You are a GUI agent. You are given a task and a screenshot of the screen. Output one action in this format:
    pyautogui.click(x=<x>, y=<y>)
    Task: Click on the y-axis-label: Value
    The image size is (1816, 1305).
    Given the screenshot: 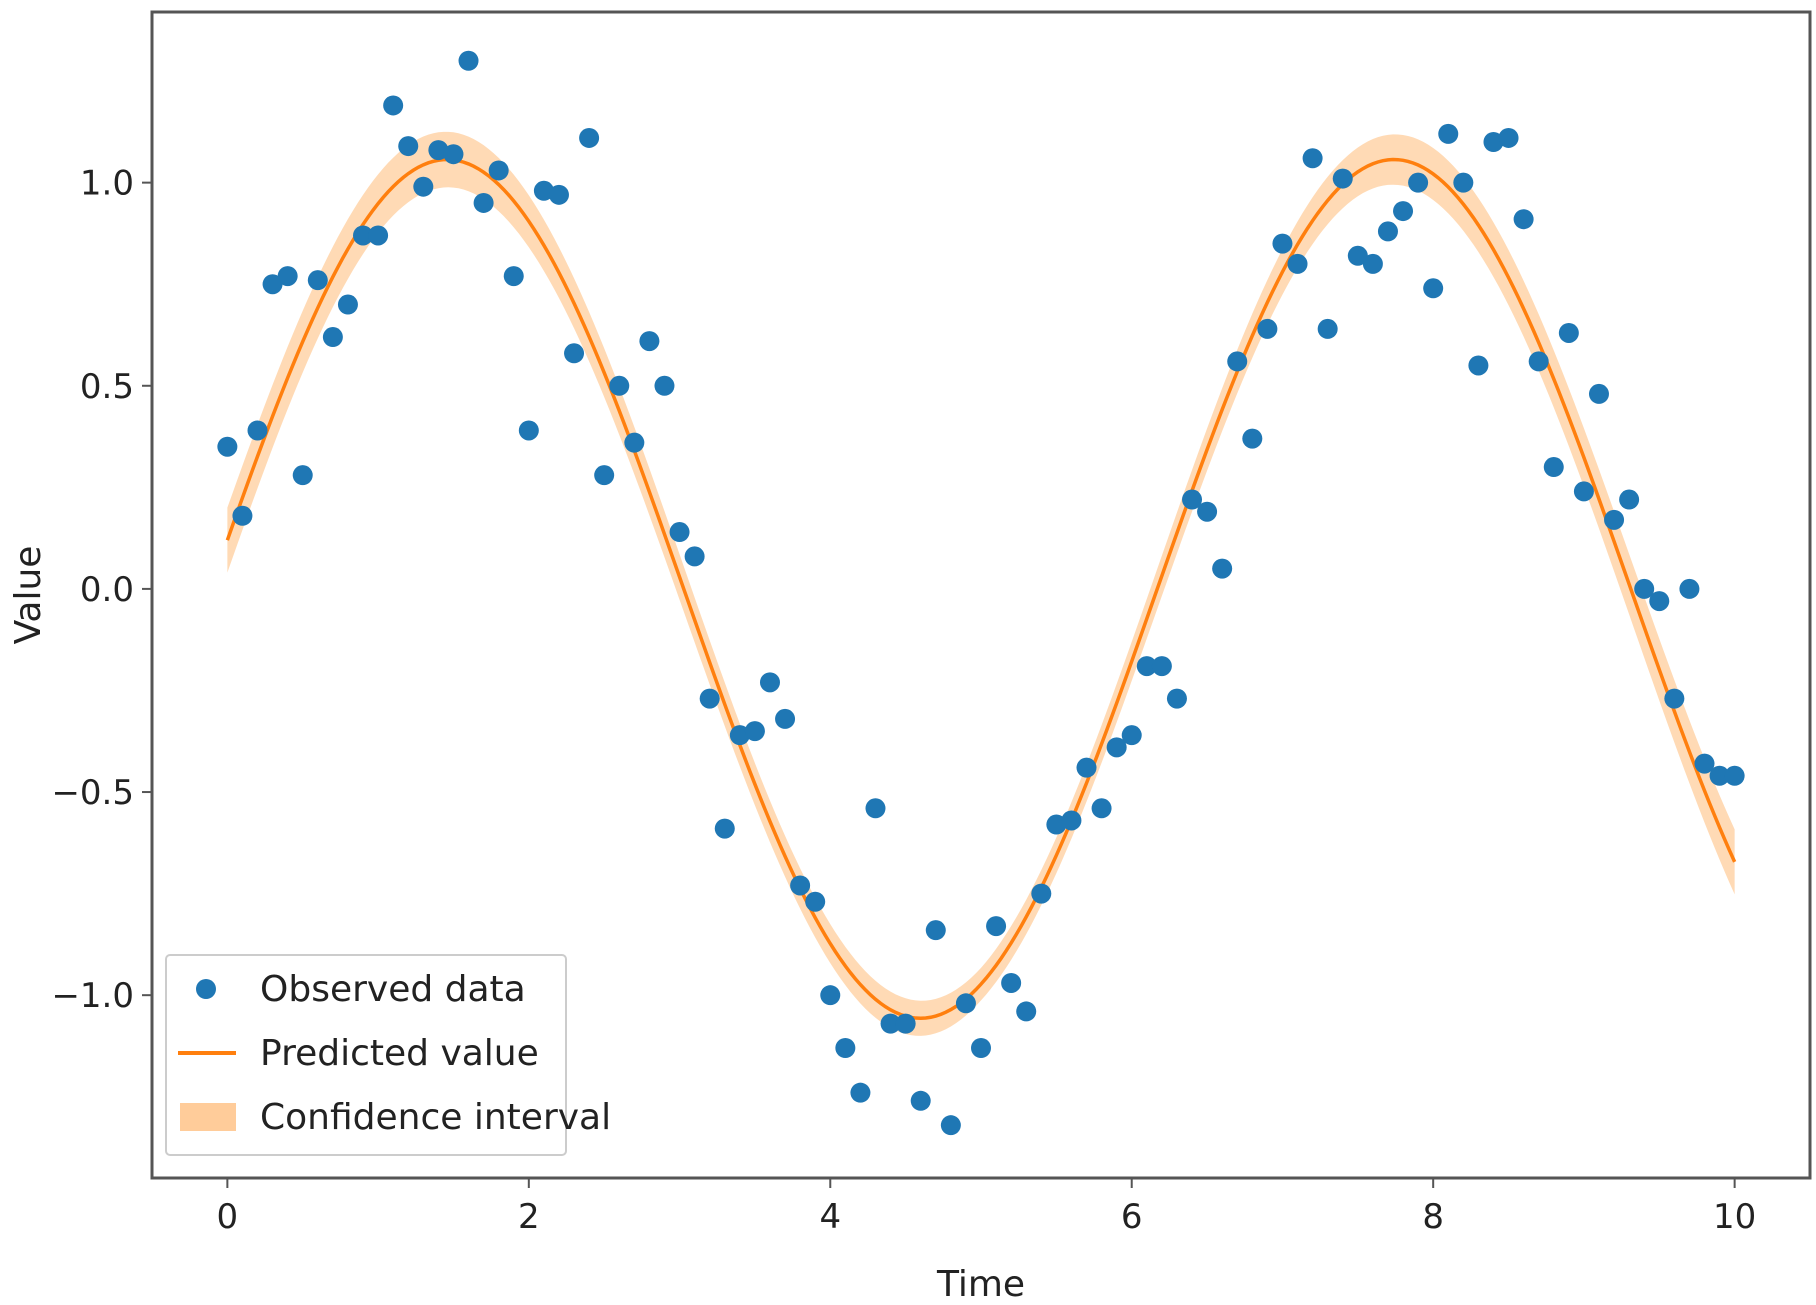 What is the action you would take?
    pyautogui.click(x=28, y=595)
    